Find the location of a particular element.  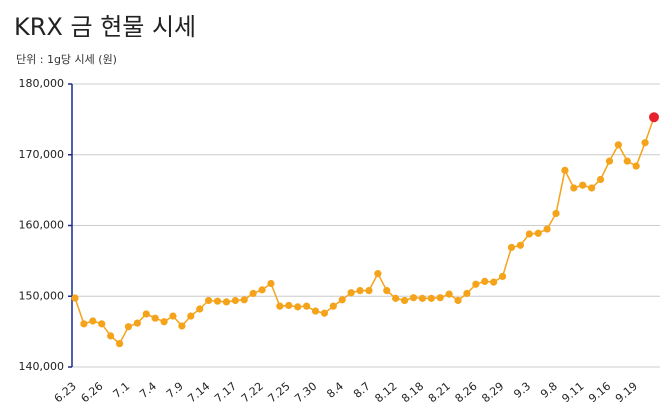

y-tick-label: 180,000 is located at coordinates (42, 83).